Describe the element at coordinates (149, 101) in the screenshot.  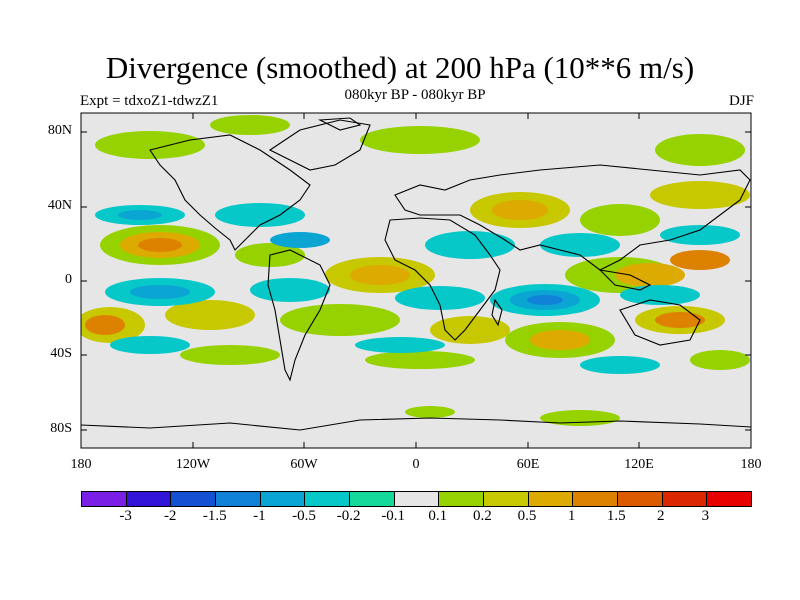
I see `experiment-label: Expt = tdxoZ1-tdwzZ1` at that location.